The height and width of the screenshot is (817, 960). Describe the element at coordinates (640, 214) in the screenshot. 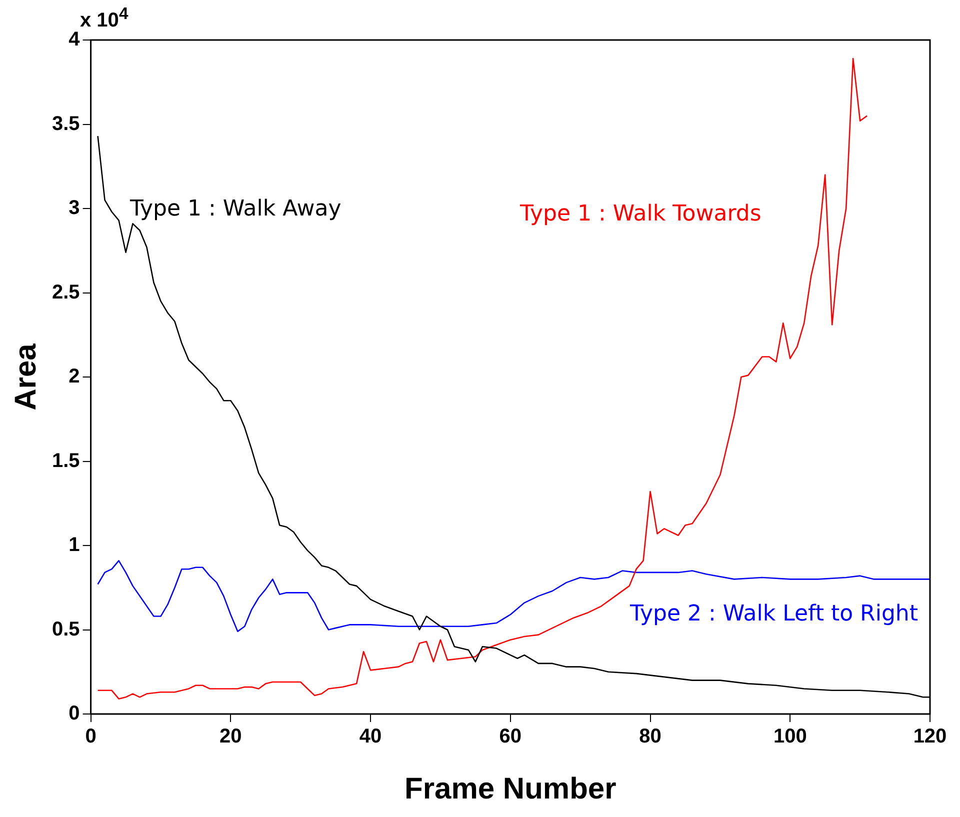

I see `text: Type 1 : Walk Towards` at that location.